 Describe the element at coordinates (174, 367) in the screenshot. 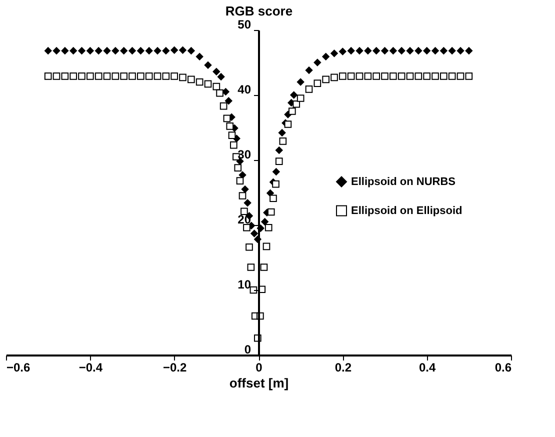

I see `x-tick-label: −0.2` at that location.